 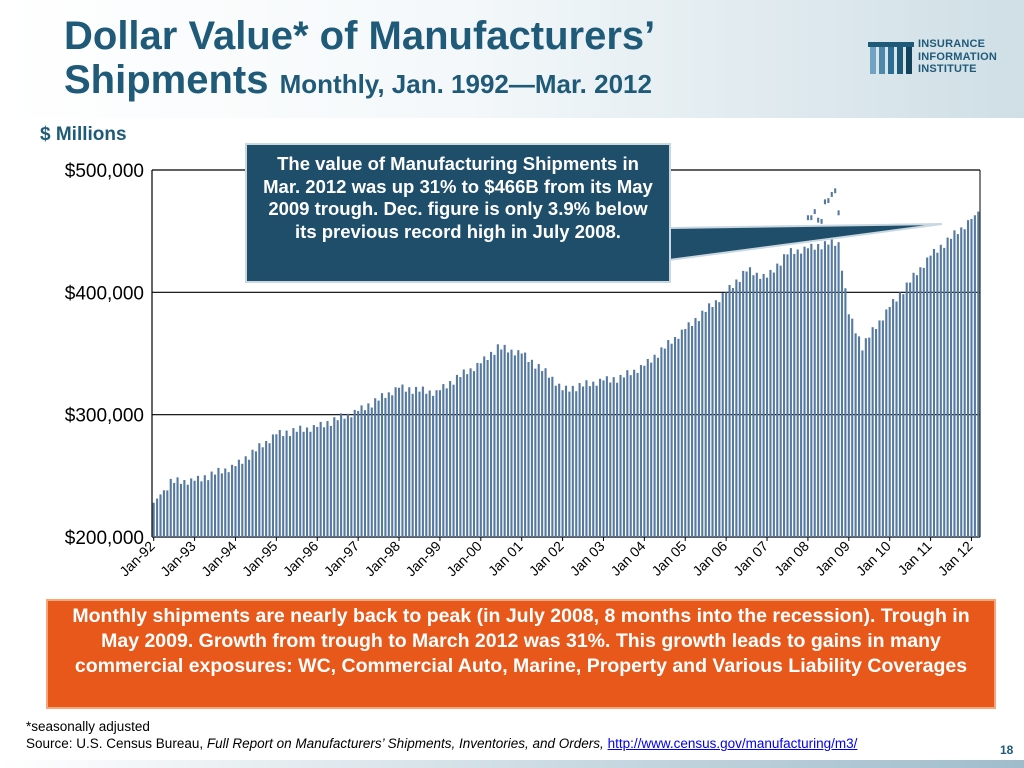 What do you see at coordinates (832, 558) in the screenshot?
I see `x-tick-label: Jan 09` at bounding box center [832, 558].